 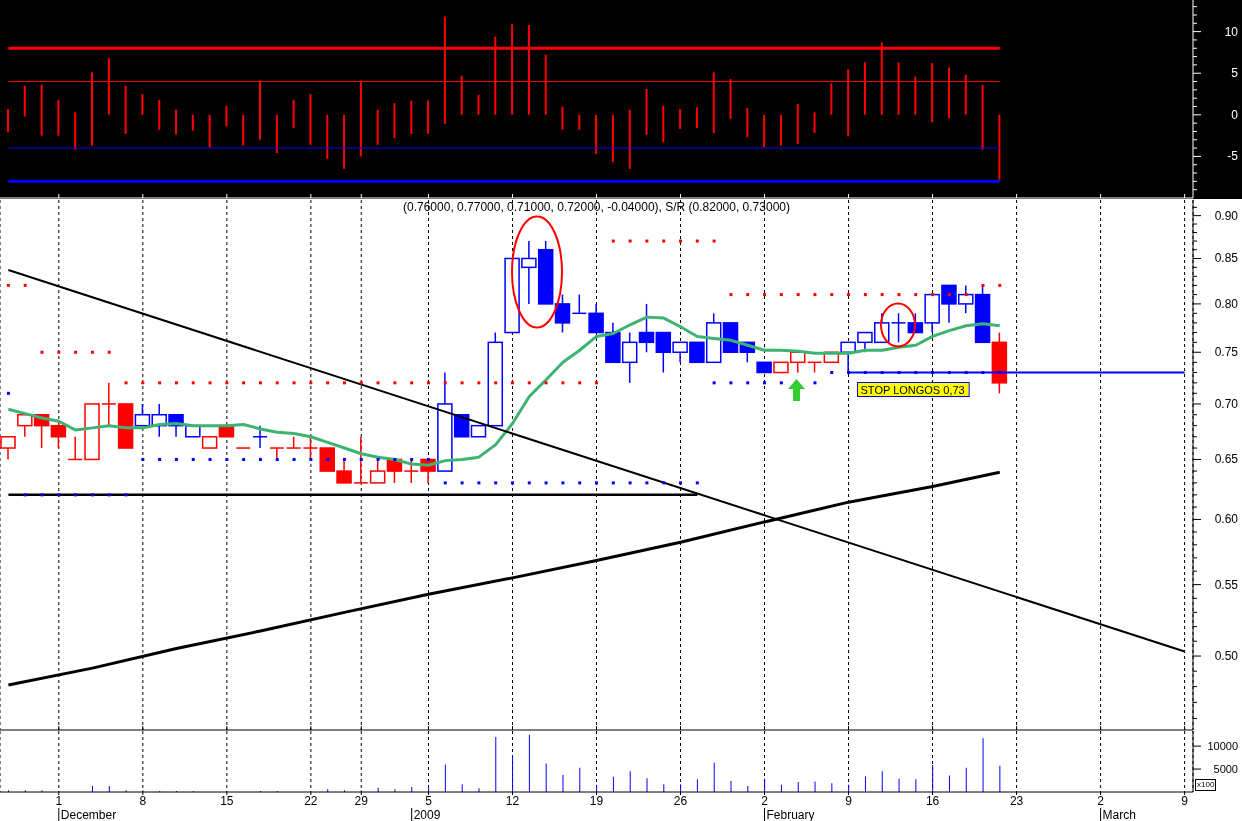 I want to click on y-tick-label: 0.50, so click(x=1226, y=656).